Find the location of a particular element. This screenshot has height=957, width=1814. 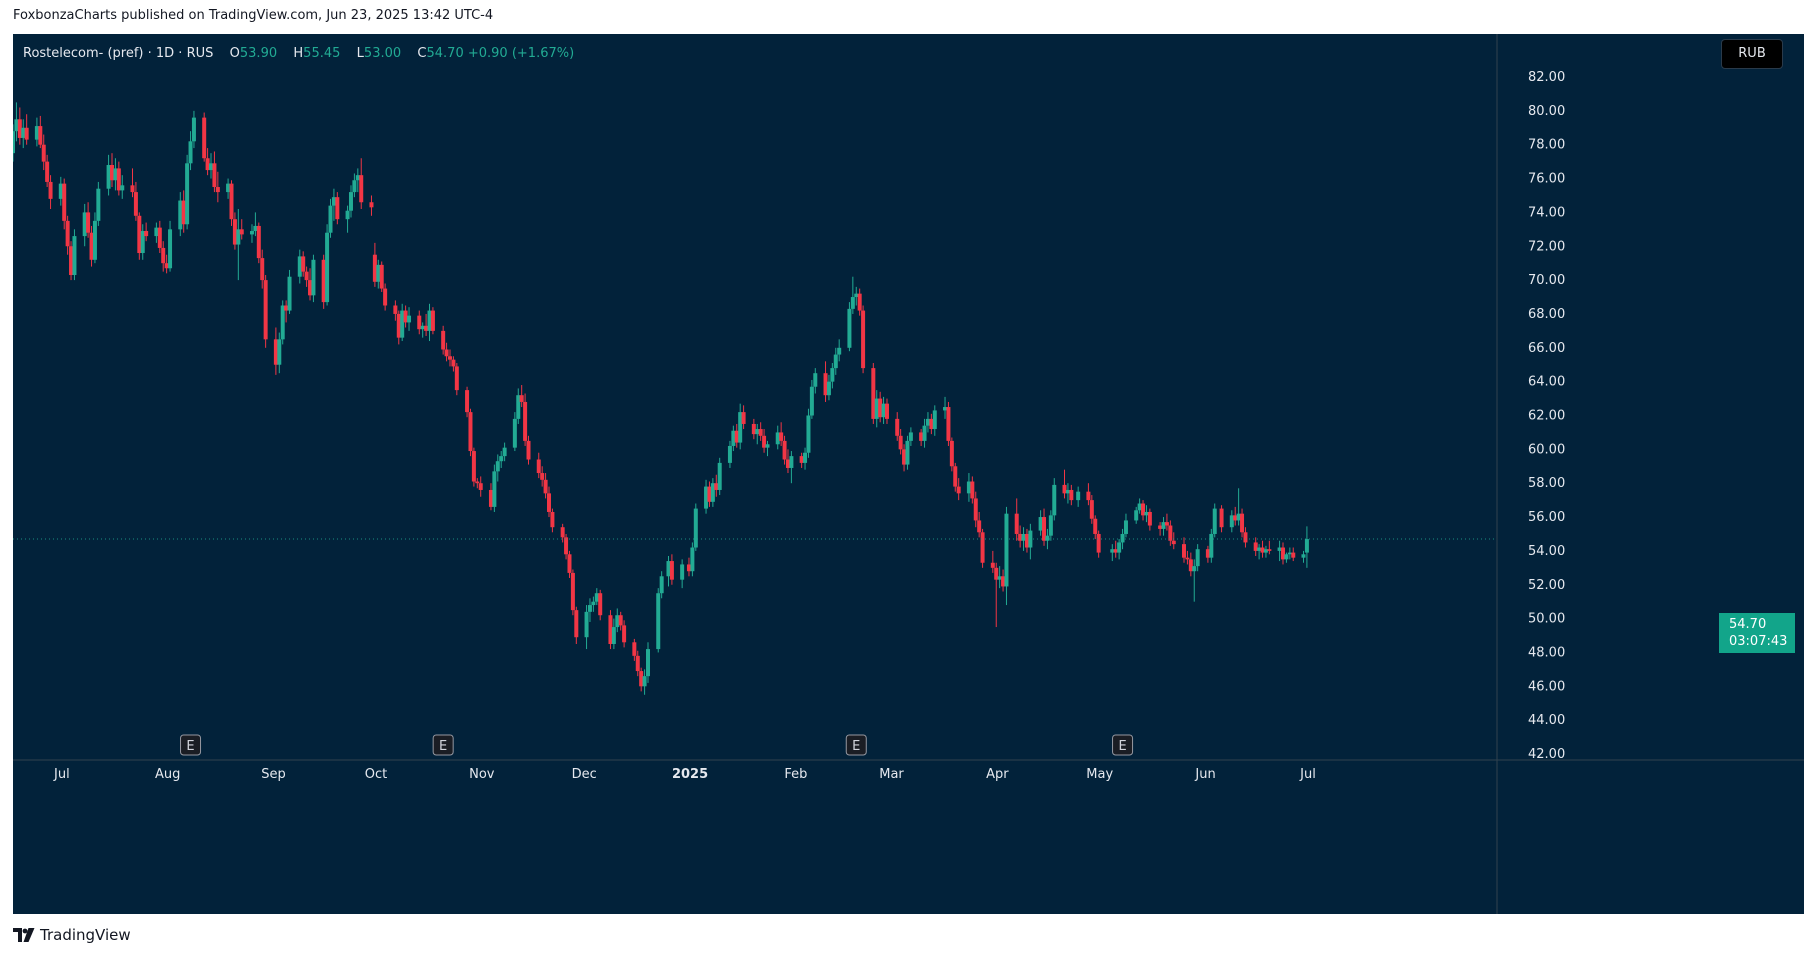

low-value: 53.00 is located at coordinates (382, 53).